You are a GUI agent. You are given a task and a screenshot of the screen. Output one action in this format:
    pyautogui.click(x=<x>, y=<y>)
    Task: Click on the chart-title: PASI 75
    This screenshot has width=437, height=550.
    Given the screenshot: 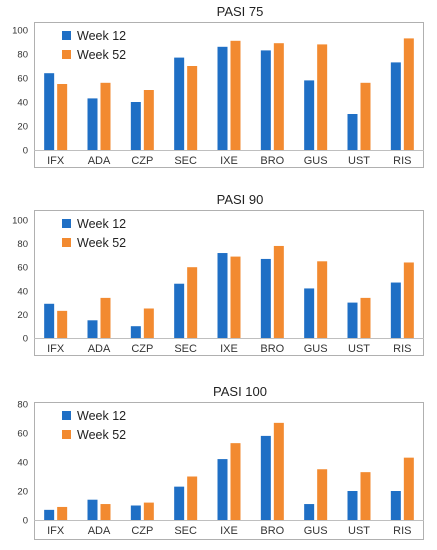 What is the action you would take?
    pyautogui.click(x=240, y=11)
    